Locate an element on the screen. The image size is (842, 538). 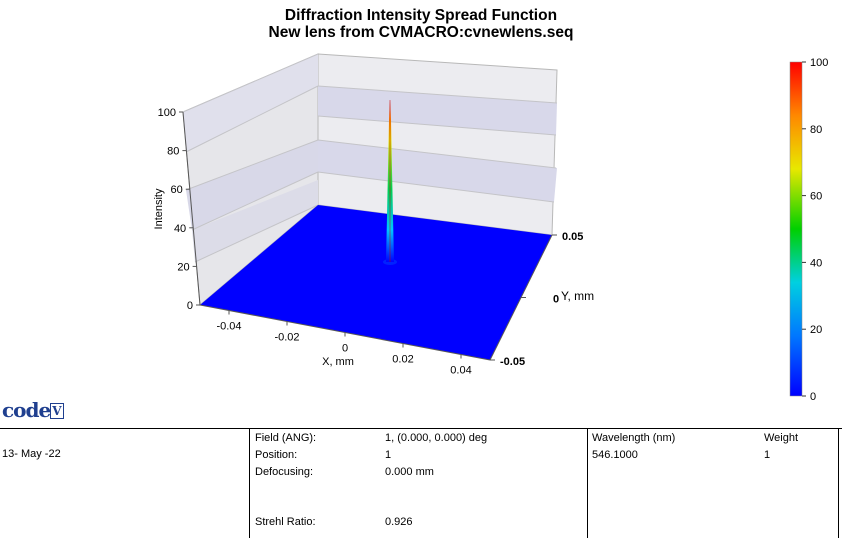
x-tick-label: -0.02 is located at coordinates (286, 338).